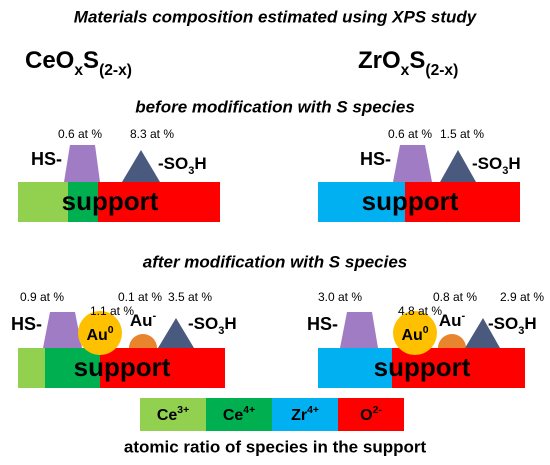 Image resolution: width=550 pixels, height=465 pixels. I want to click on legend-label: O2-, so click(371, 414).